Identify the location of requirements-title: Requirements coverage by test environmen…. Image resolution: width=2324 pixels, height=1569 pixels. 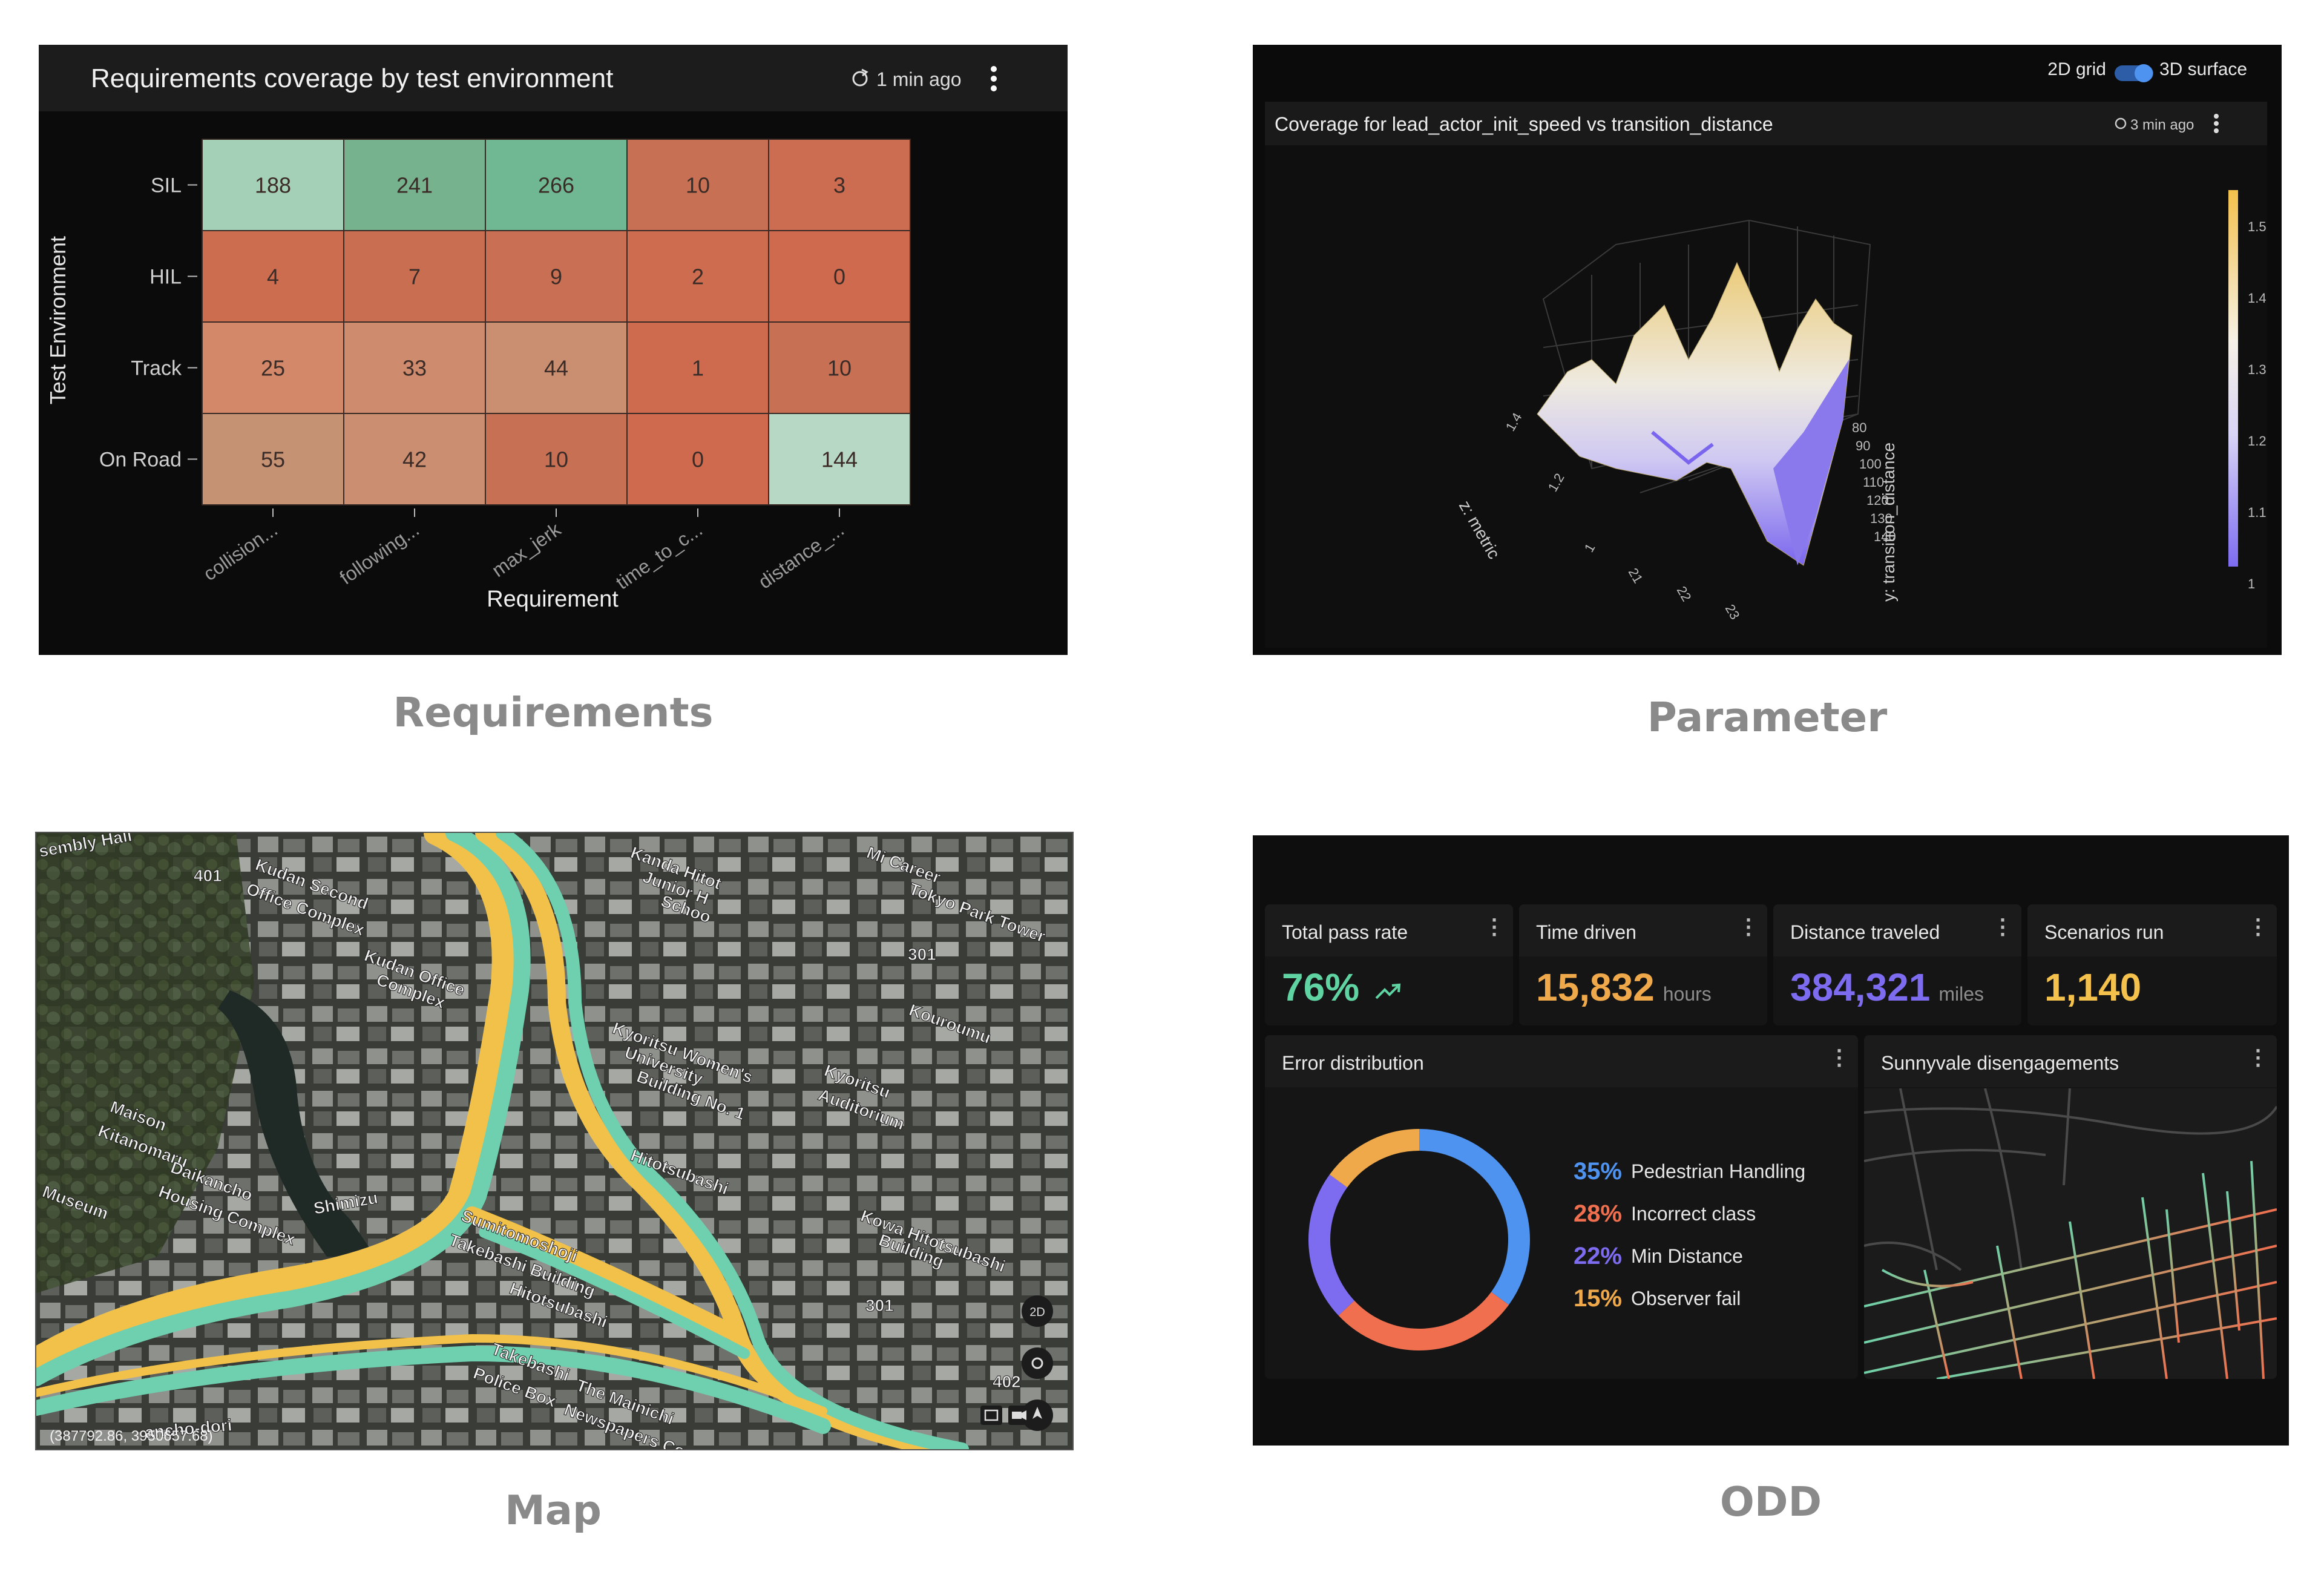
(352, 78).